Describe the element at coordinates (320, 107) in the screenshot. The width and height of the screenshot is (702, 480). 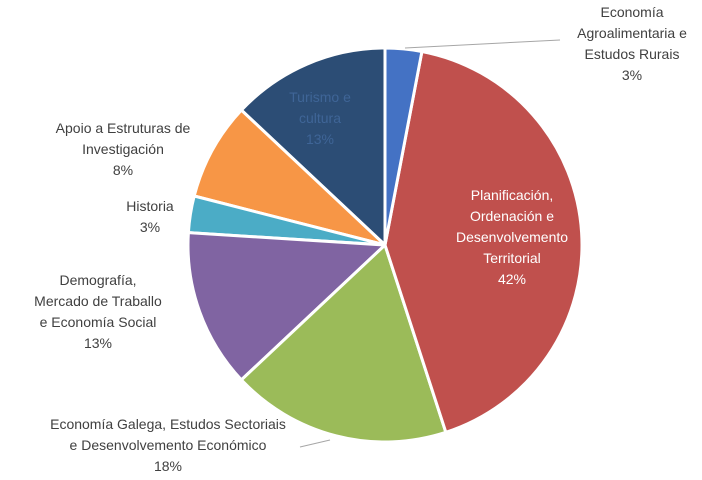
I see `category-label: Turismo e cultura` at that location.